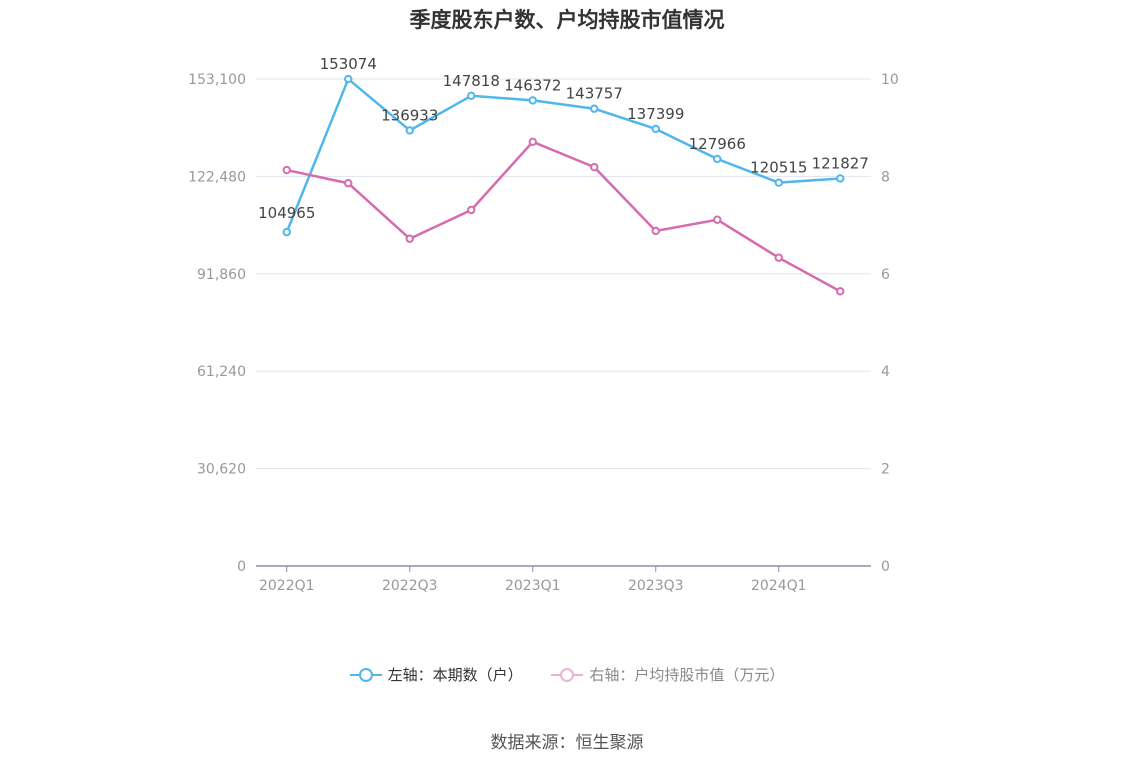 This screenshot has height=766, width=1134. Describe the element at coordinates (348, 64) in the screenshot. I see `data-label: 153074` at that location.